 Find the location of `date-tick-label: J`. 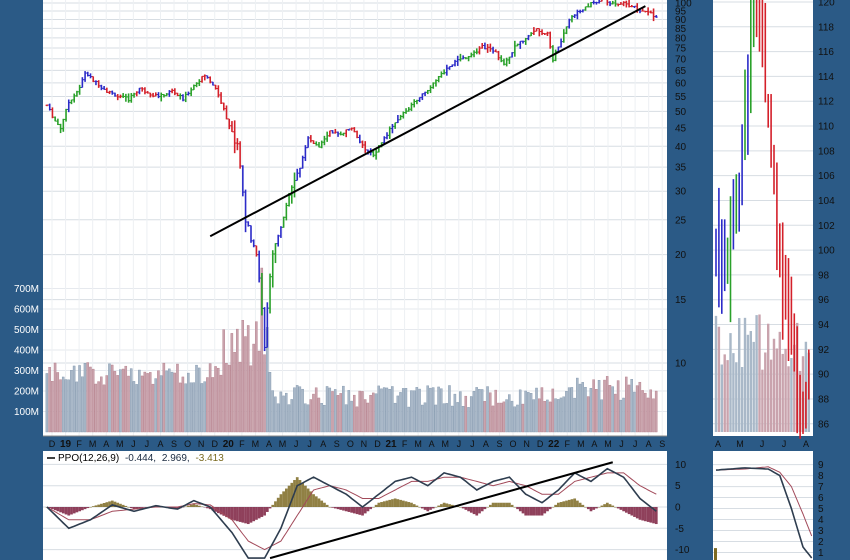

date-tick-label: J is located at coordinates (147, 444).